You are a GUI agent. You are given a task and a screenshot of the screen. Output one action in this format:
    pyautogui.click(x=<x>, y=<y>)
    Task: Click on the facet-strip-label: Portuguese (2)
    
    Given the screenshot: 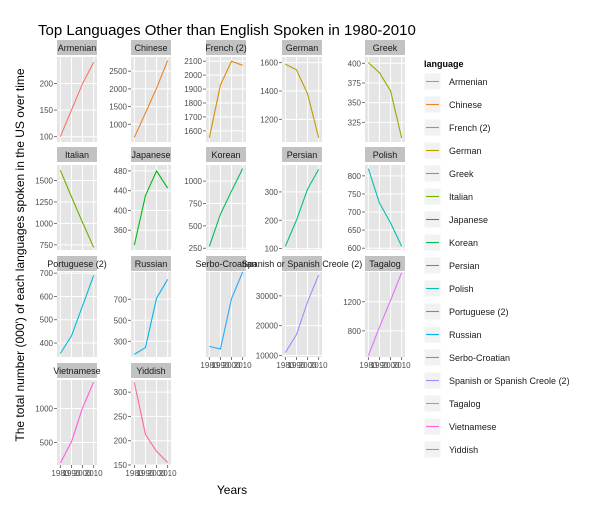 What is the action you would take?
    pyautogui.click(x=77, y=264)
    